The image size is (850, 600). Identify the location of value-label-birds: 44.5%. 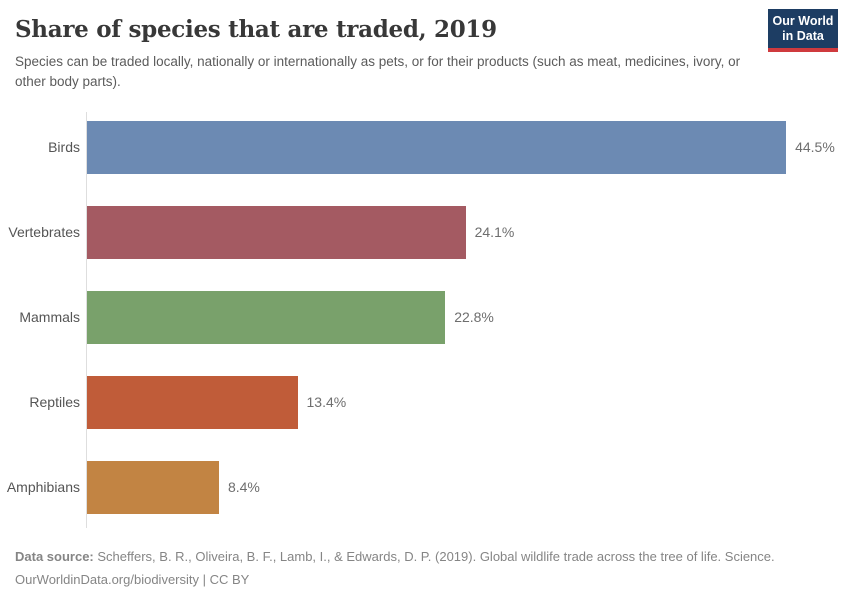
(815, 147).